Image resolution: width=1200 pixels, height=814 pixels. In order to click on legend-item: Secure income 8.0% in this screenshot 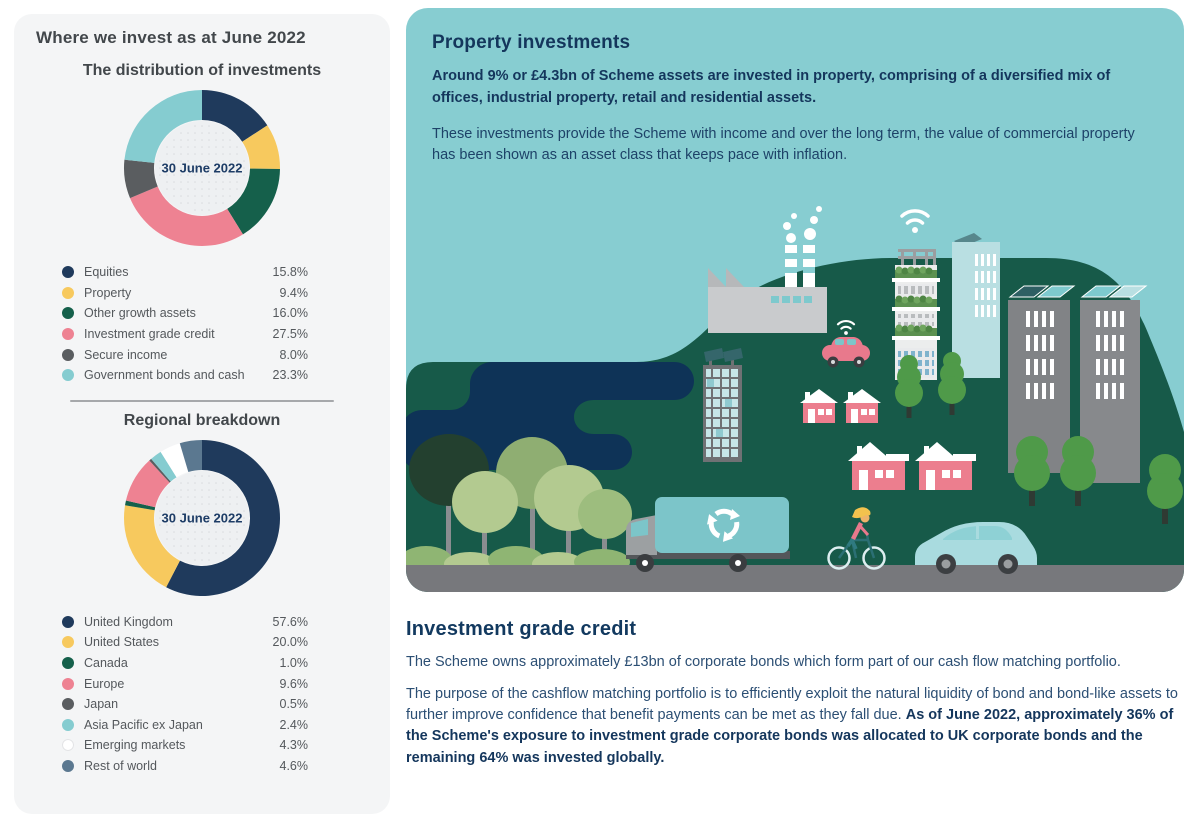, I will do `click(185, 354)`.